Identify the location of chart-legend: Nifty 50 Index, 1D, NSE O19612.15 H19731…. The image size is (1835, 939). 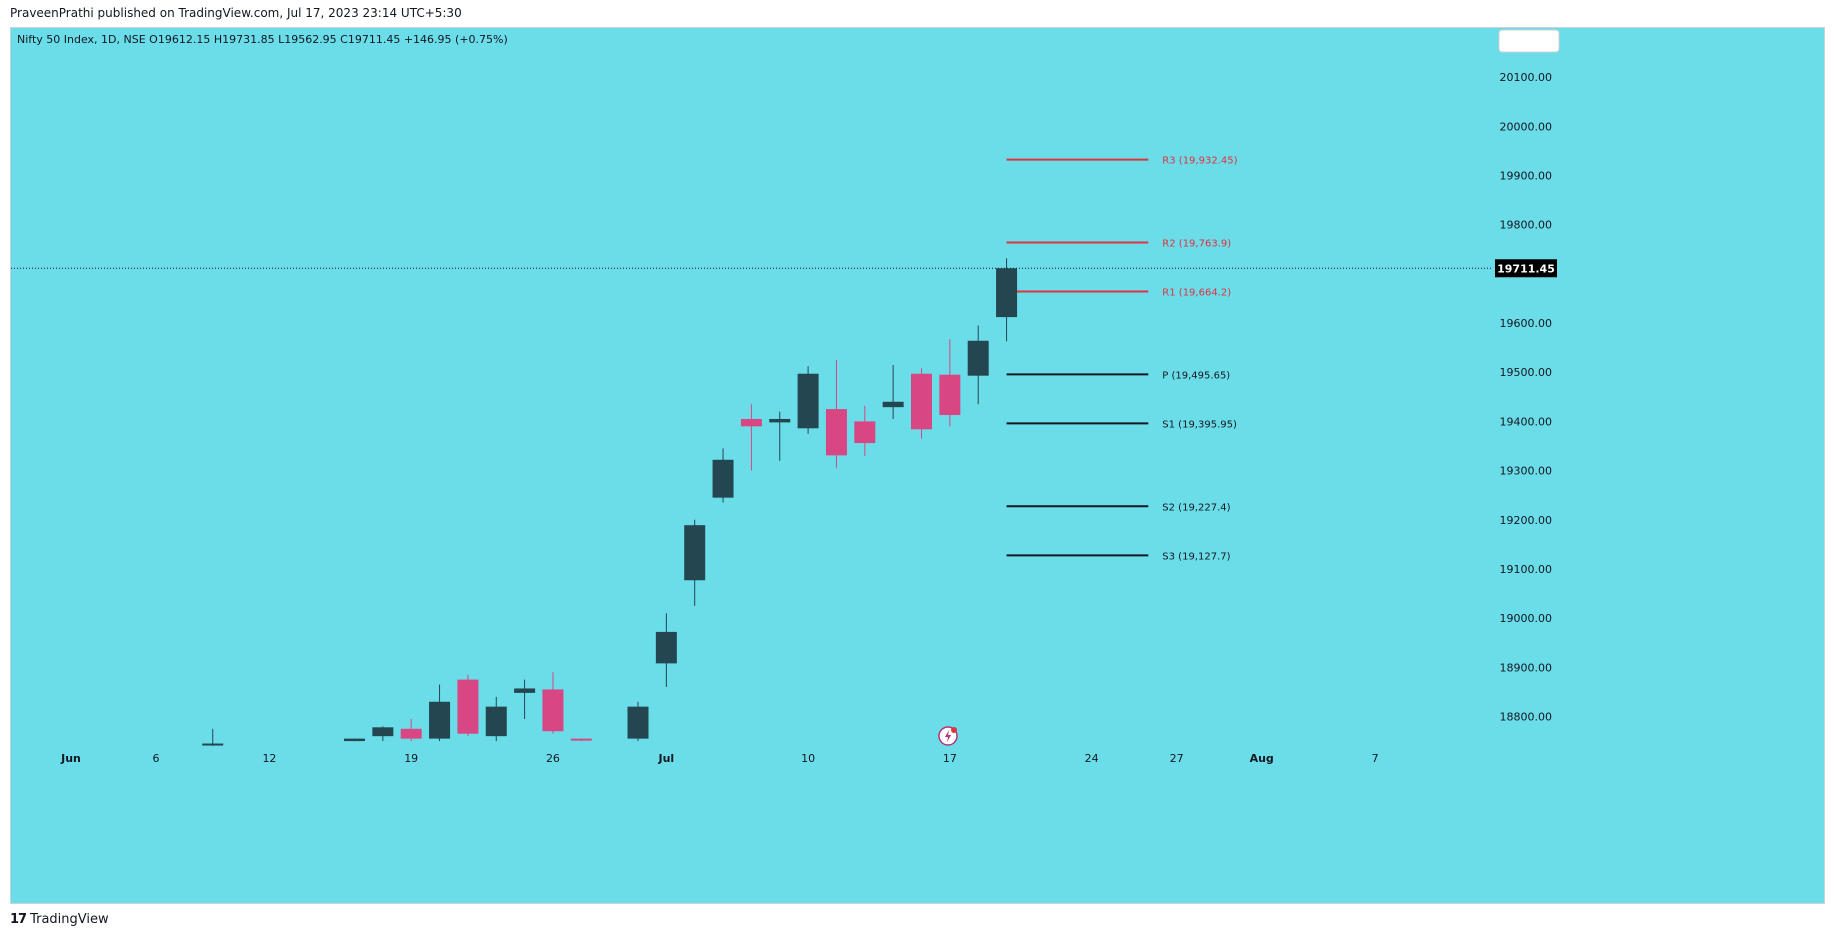
(262, 39).